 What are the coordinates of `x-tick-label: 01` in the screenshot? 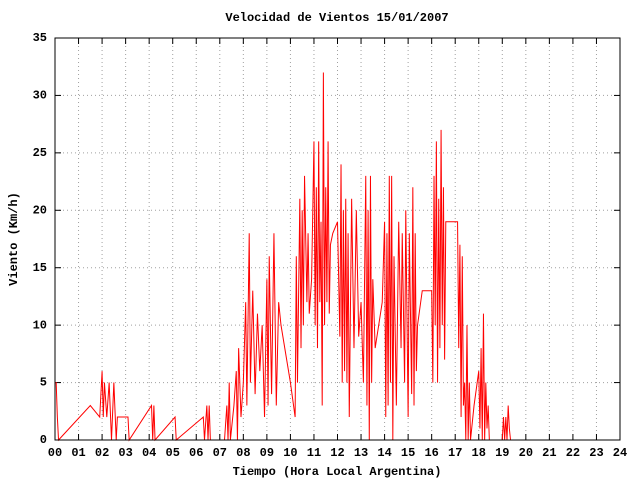 It's located at (78, 453).